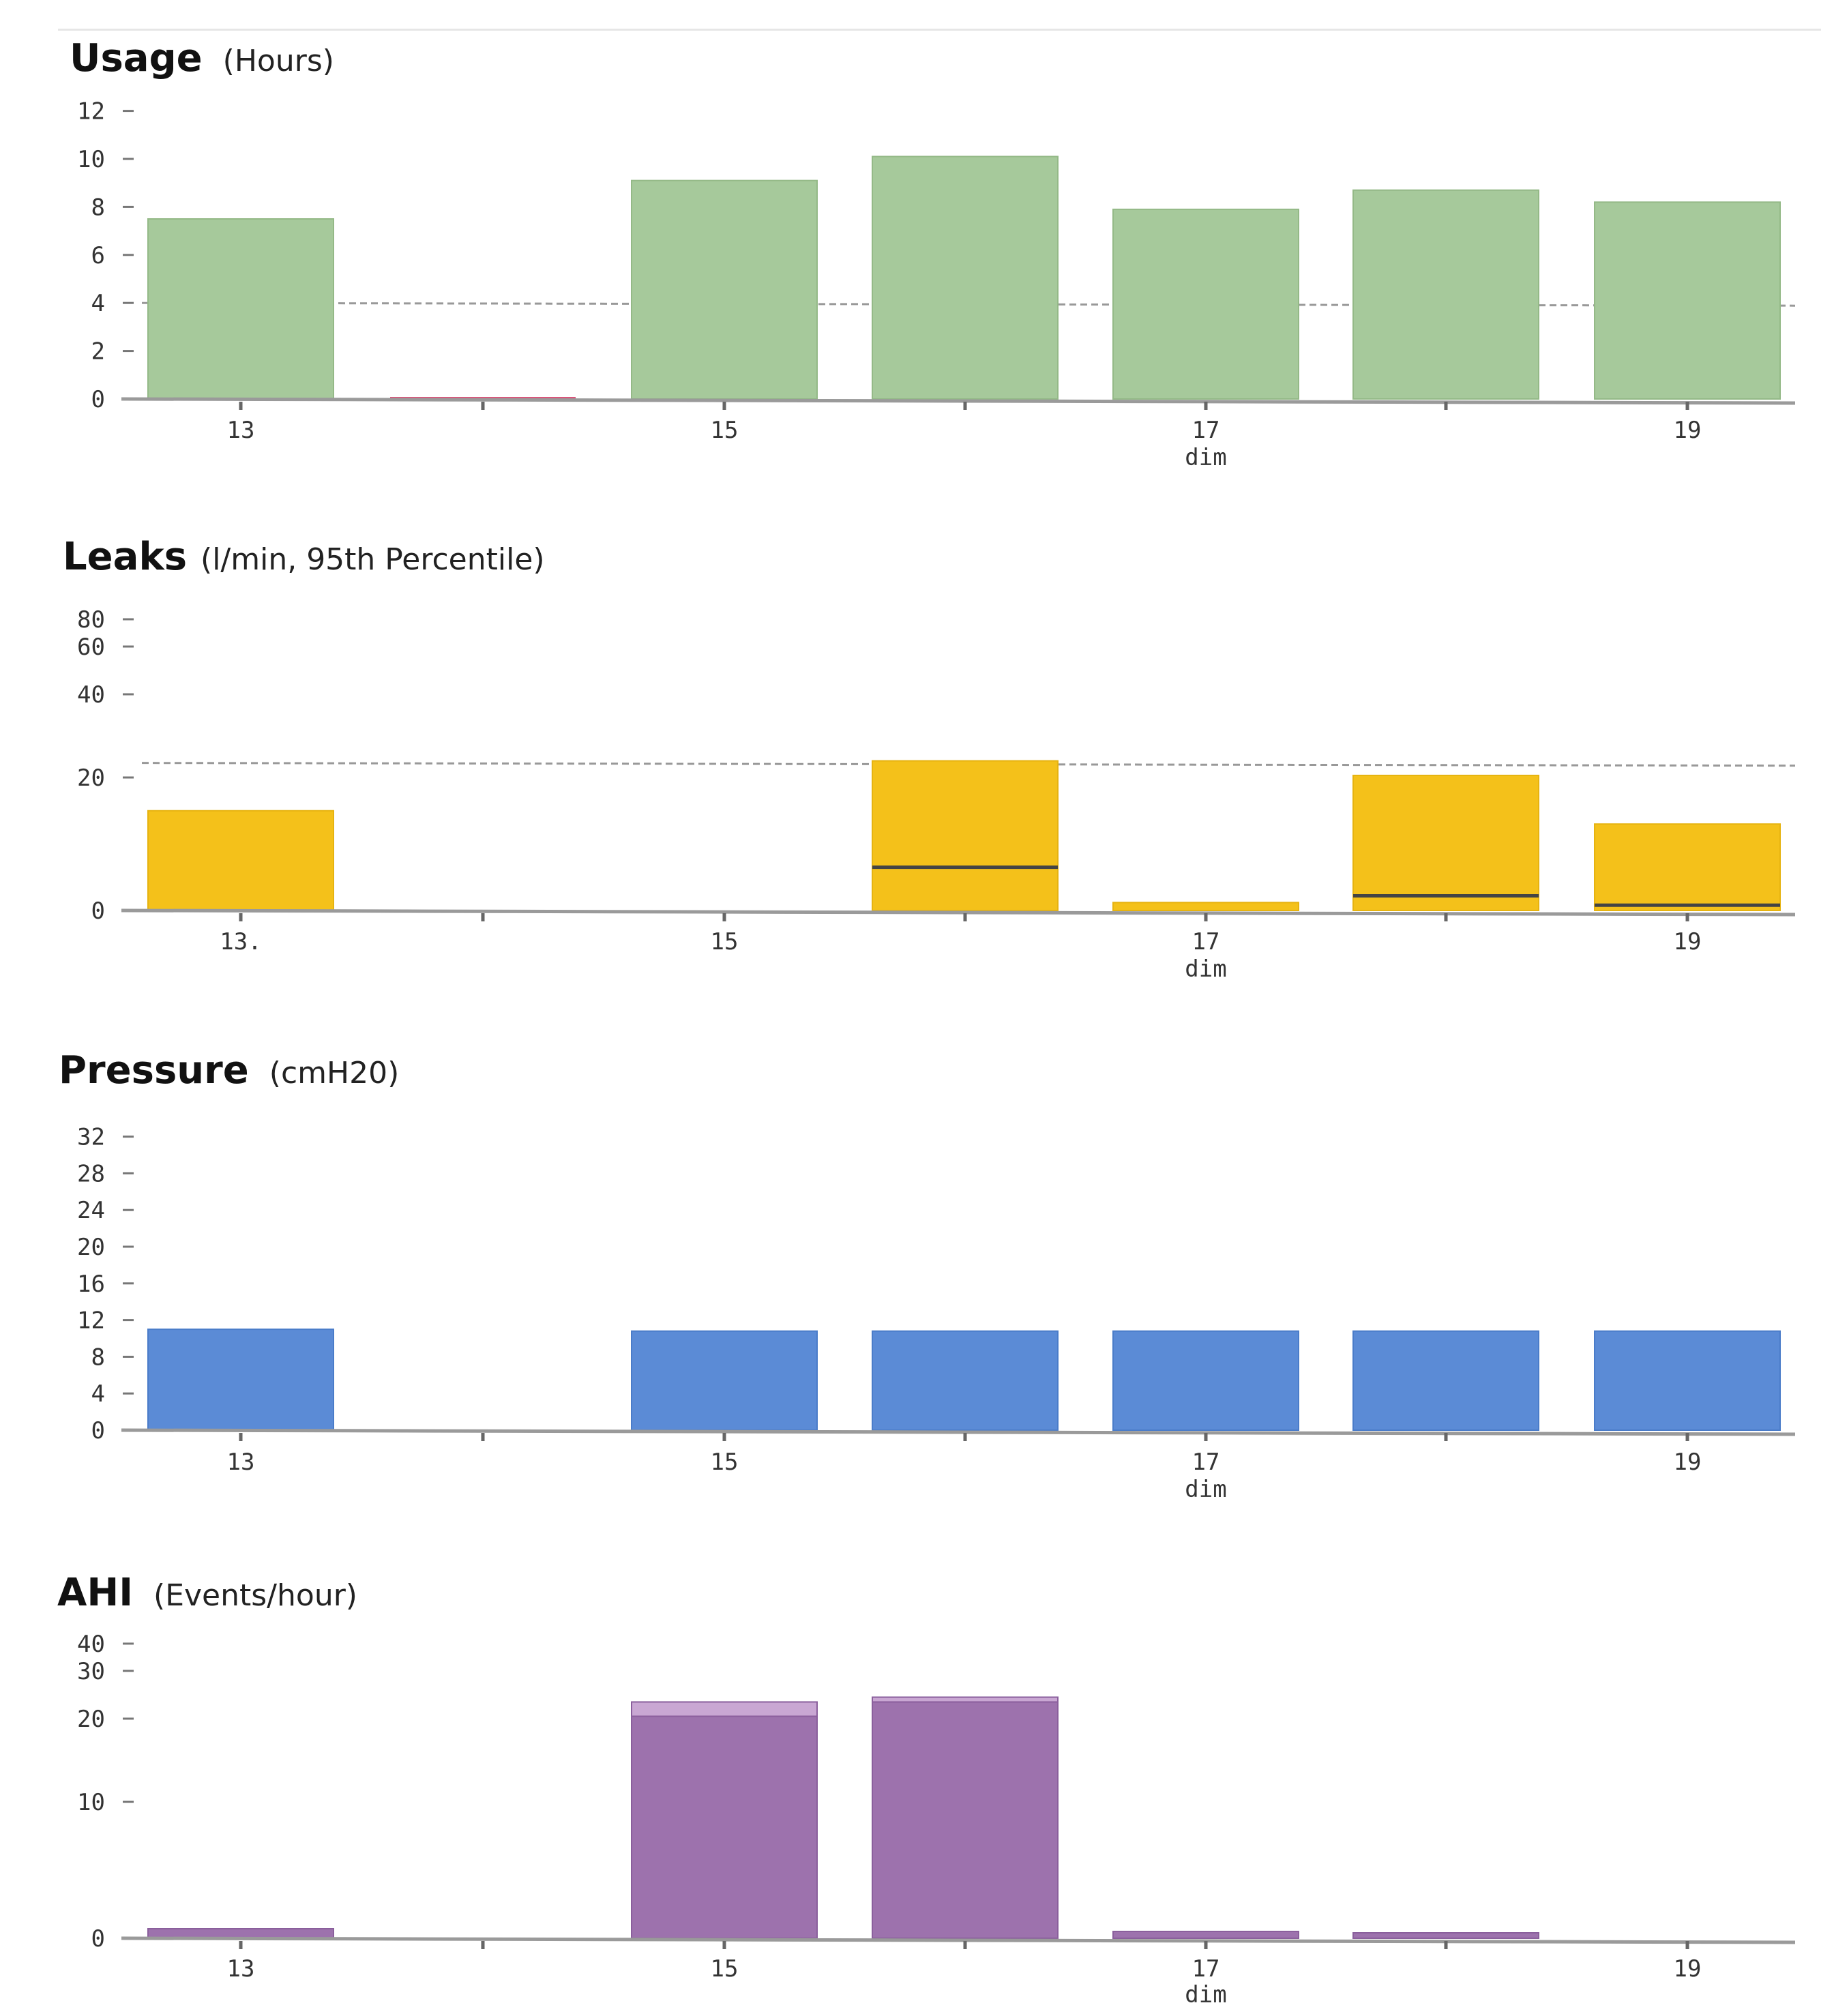 The height and width of the screenshot is (2016, 1834). Describe the element at coordinates (91, 1210) in the screenshot. I see `y-tick-label: 24` at that location.